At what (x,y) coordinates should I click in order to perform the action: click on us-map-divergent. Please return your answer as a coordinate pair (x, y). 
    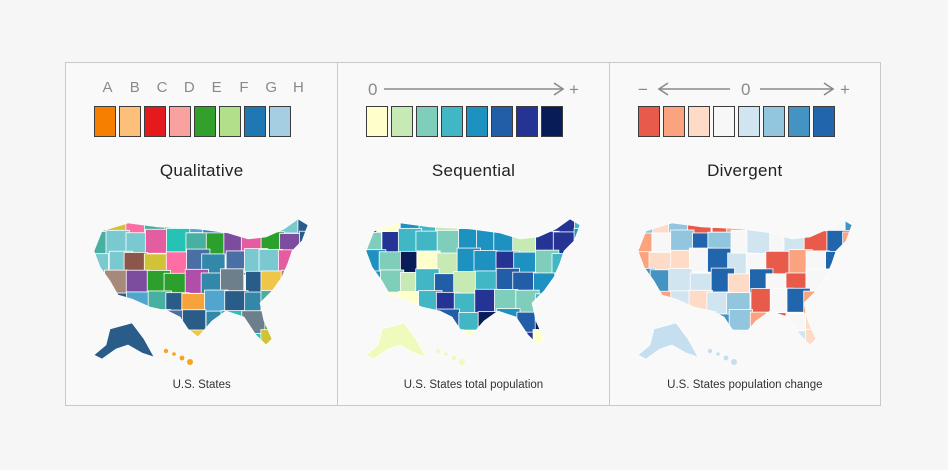
    Looking at the image, I should click on (745, 291).